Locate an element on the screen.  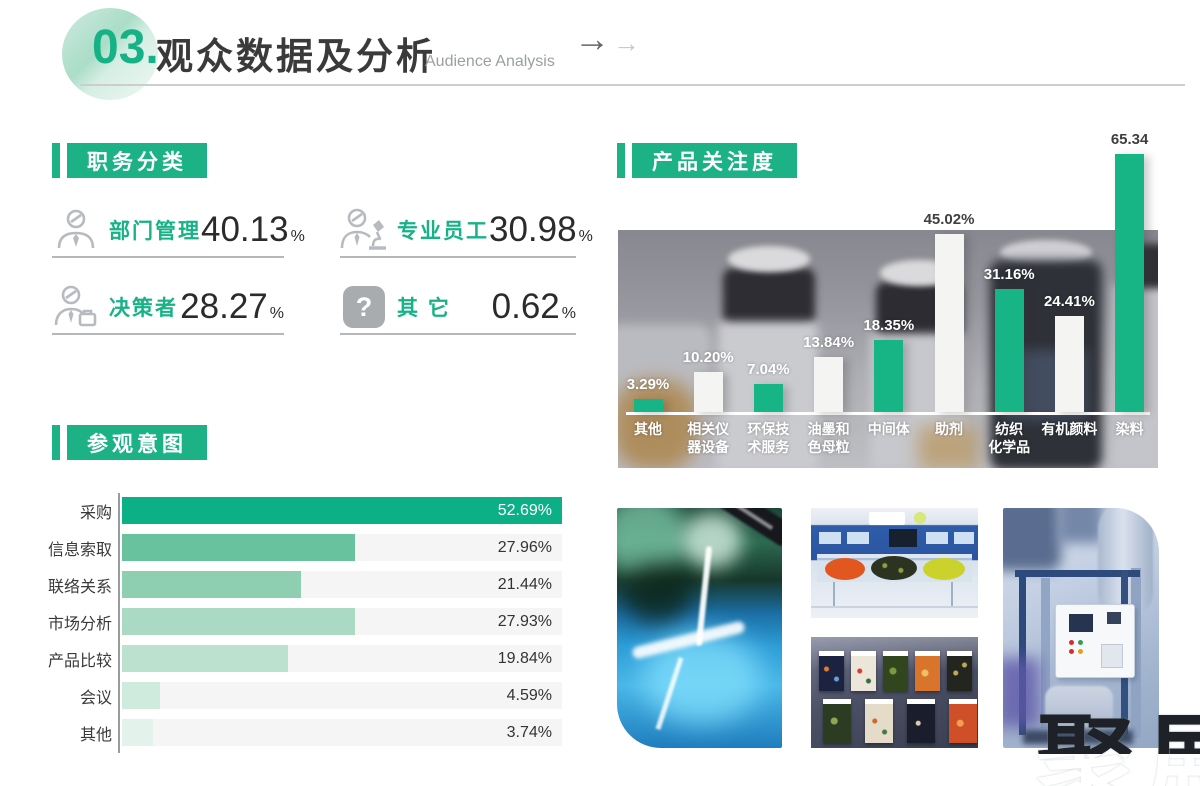
floor-line-decor is located at coordinates (894, 607).